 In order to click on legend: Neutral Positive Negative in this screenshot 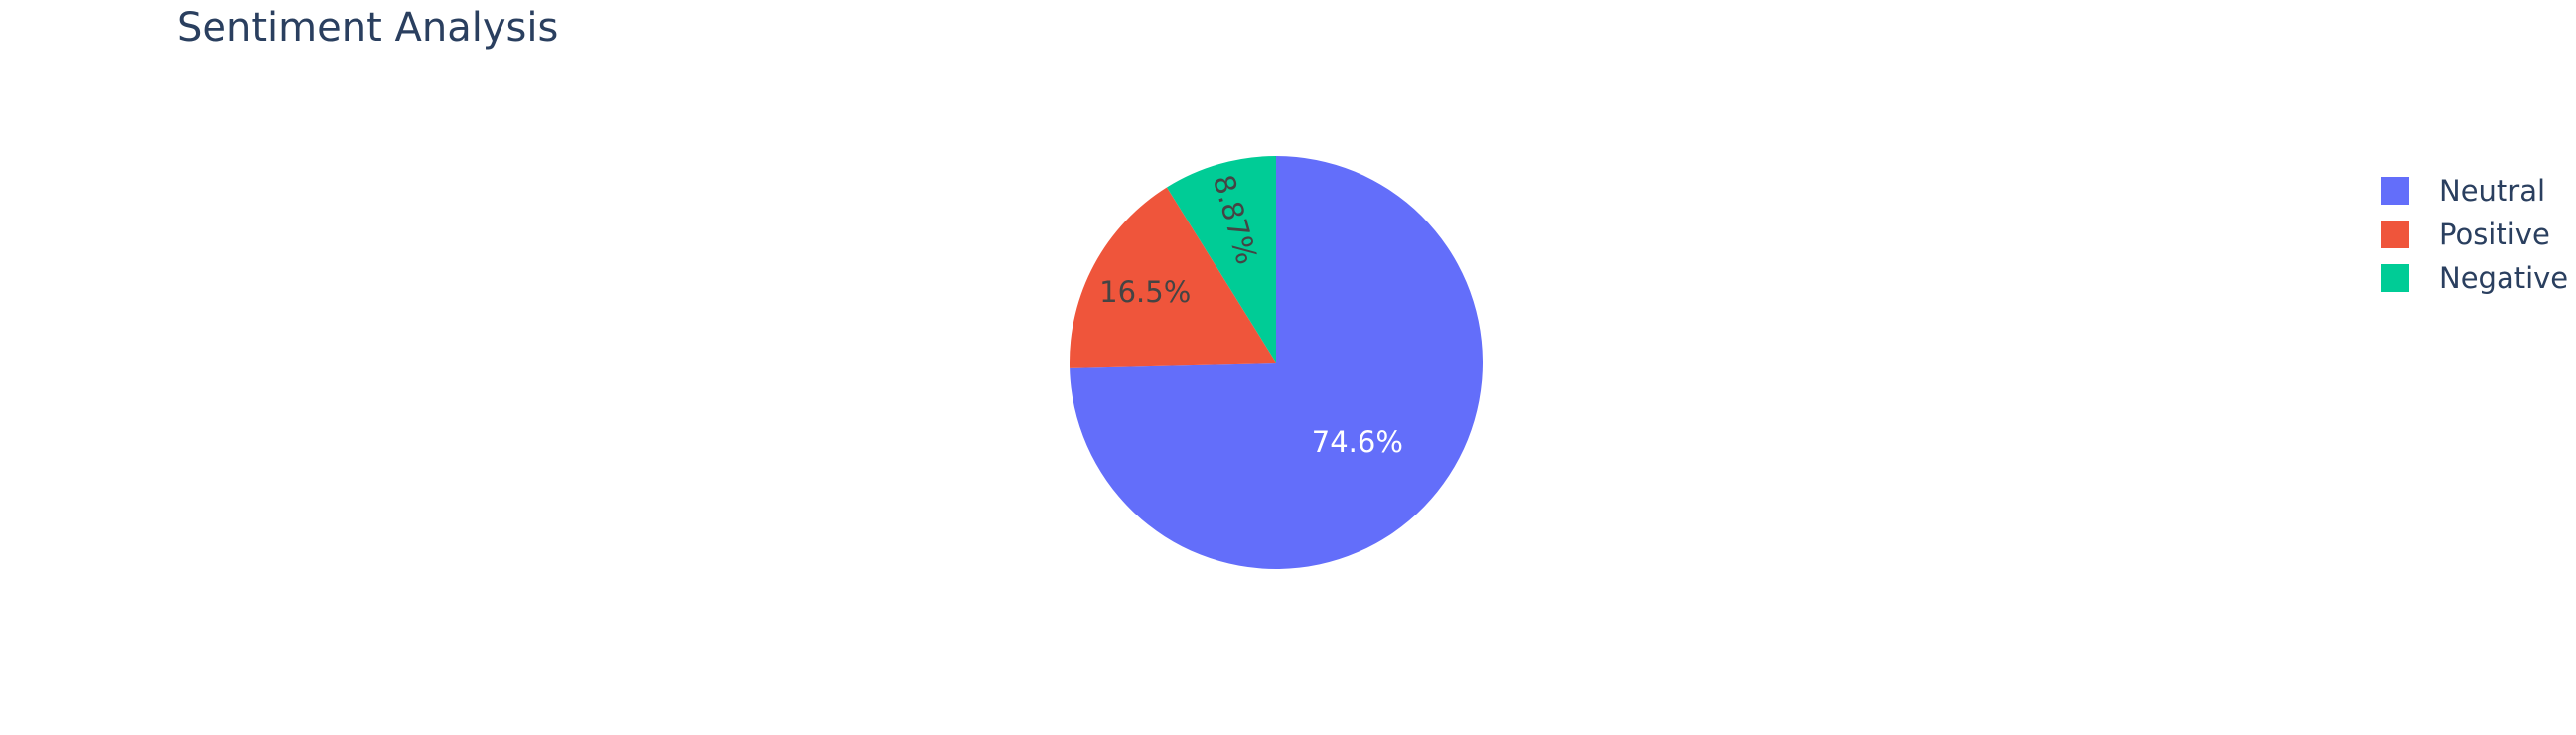, I will do `click(2474, 234)`.